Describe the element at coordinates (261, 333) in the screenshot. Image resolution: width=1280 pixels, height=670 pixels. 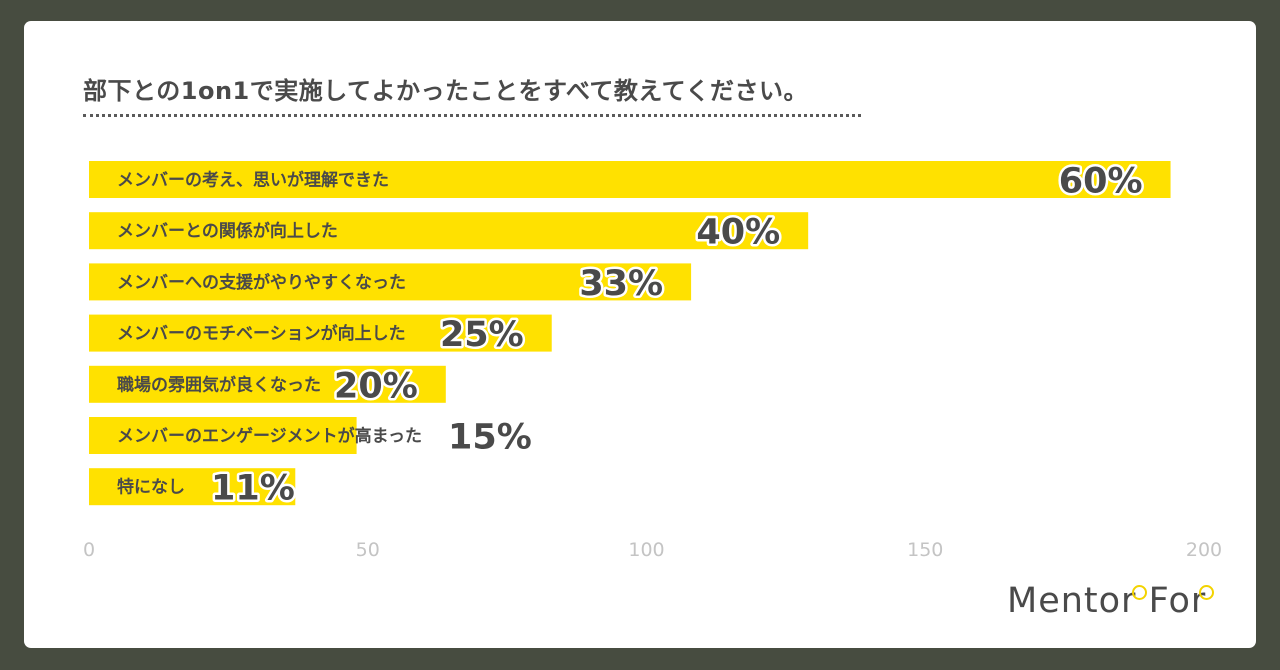
I see `bar-category-label: メンバーのモチベーションが向上した` at that location.